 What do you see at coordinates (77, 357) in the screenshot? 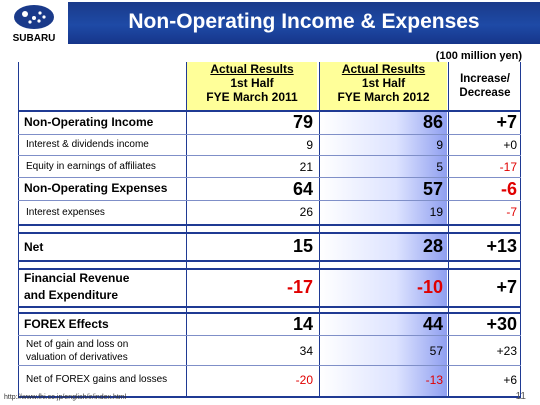
I see `row-label-line2: valuation of derivatives` at bounding box center [77, 357].